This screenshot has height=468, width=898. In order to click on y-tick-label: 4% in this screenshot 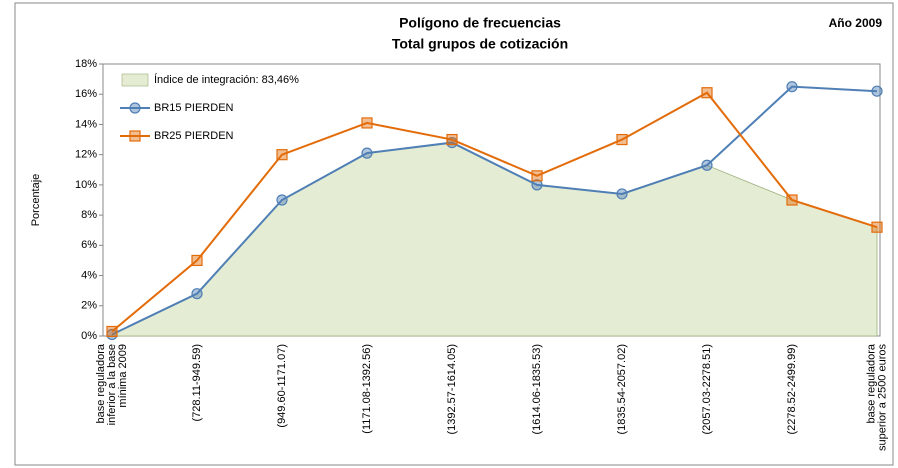, I will do `click(89, 275)`.